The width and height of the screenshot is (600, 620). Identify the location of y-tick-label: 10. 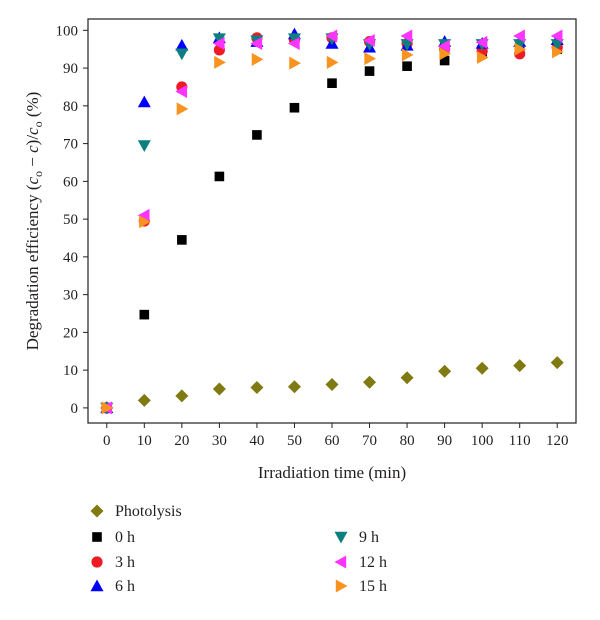
(70, 371).